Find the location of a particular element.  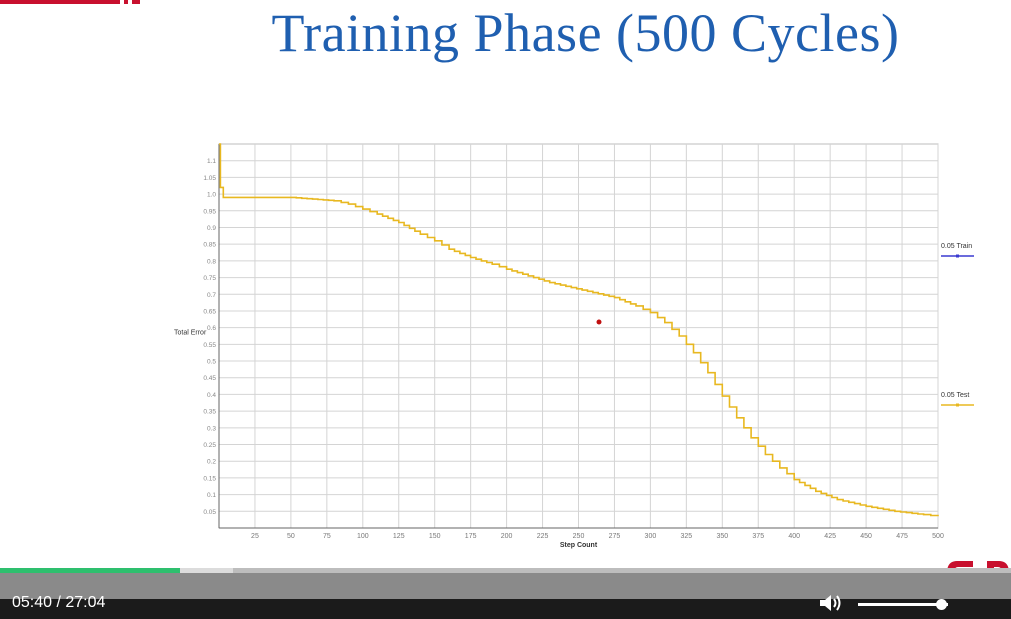

y-tick-label: 0.35 is located at coordinates (209, 412).